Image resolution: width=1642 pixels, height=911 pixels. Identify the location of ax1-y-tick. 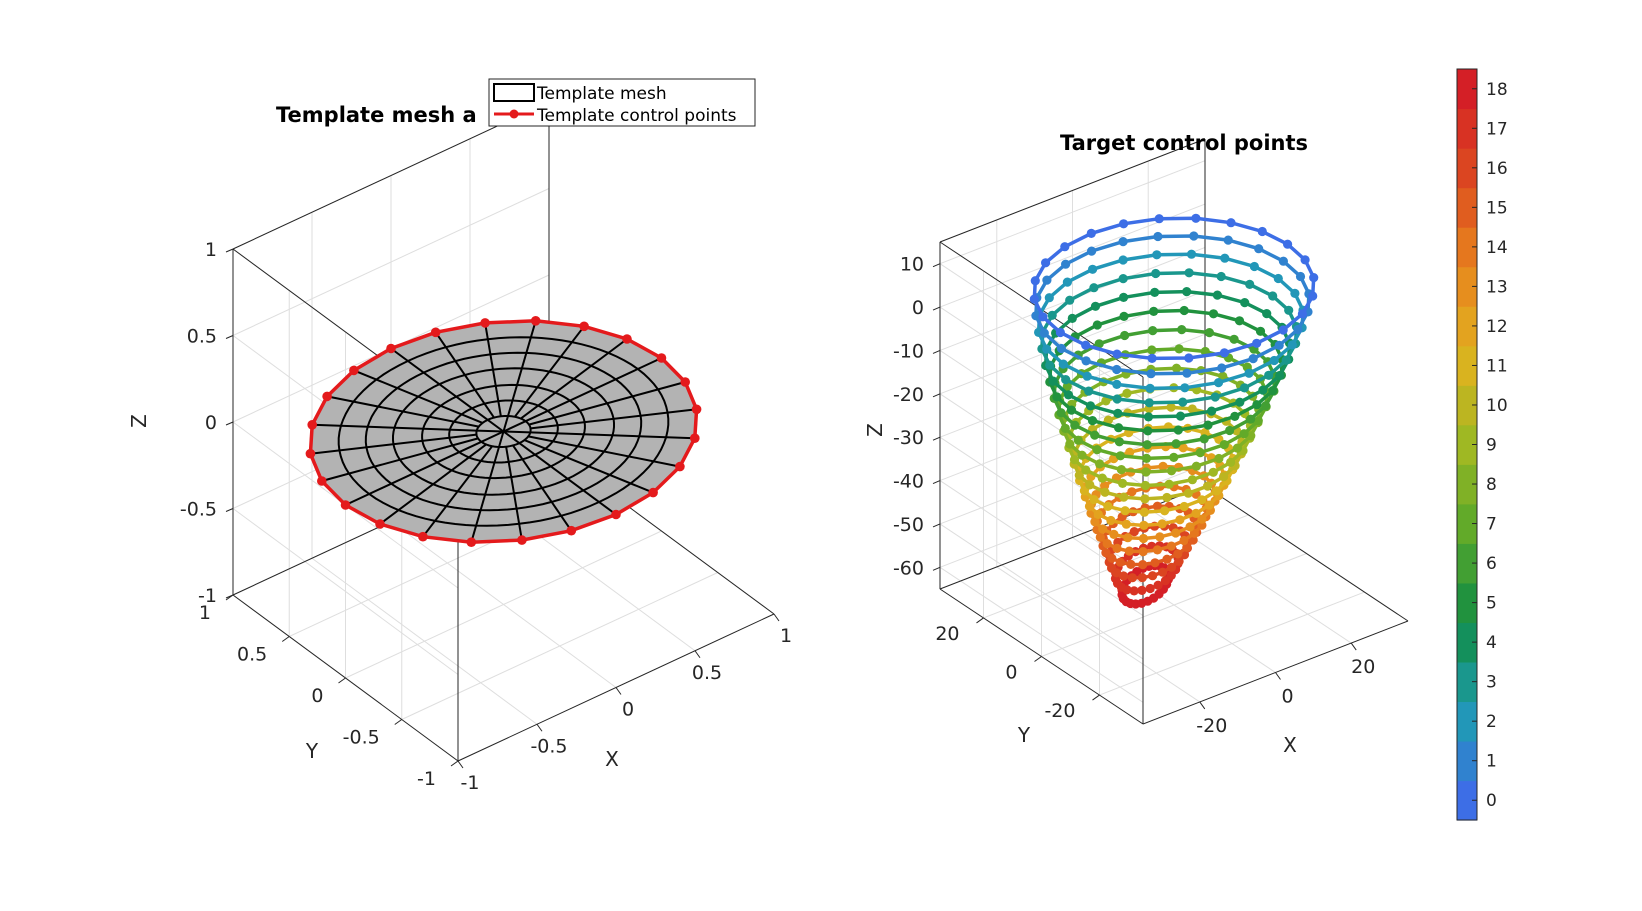
(342, 680).